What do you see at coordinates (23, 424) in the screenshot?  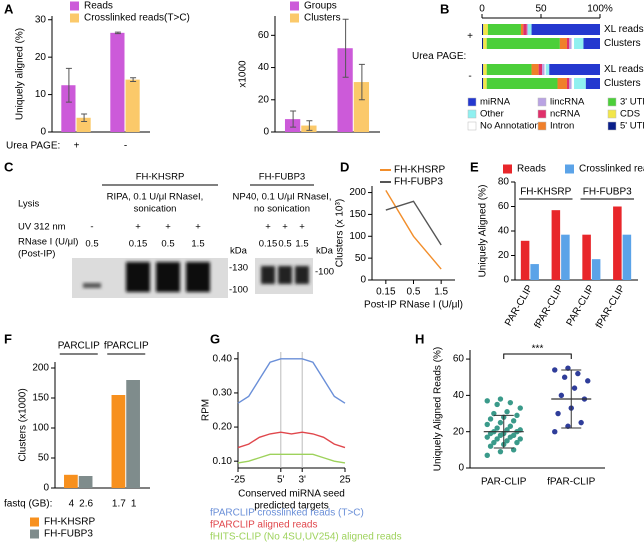 I see `y-axis-label: Clusters (x1000)` at bounding box center [23, 424].